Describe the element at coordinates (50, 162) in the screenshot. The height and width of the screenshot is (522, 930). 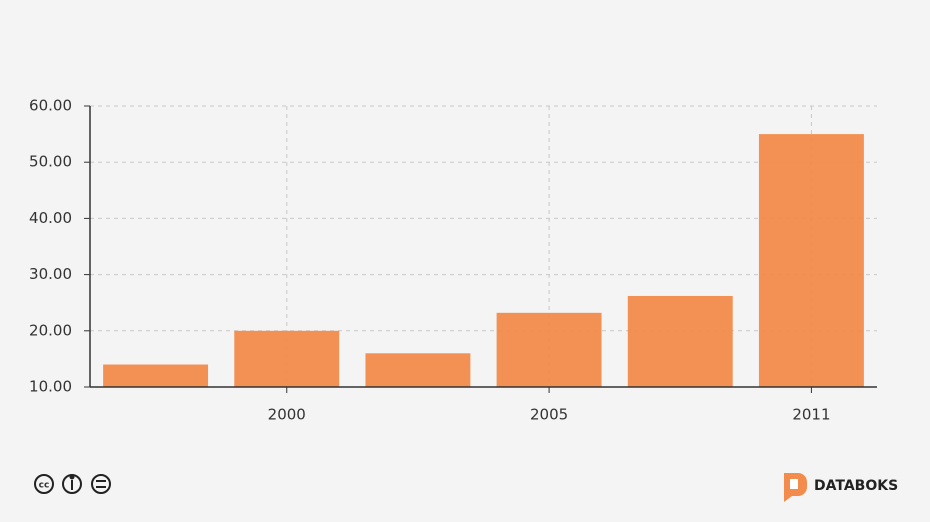
I see `y-tick-label: 50.00` at that location.